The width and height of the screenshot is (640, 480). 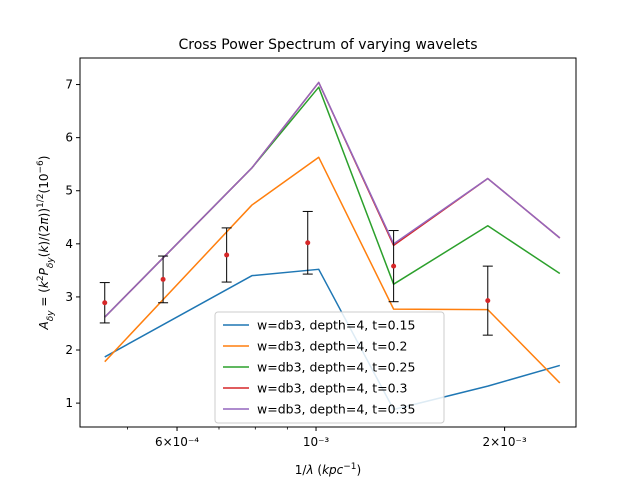 What do you see at coordinates (336, 325) in the screenshot?
I see `legend-label-1: w=db3, depth=4, t=0.15` at bounding box center [336, 325].